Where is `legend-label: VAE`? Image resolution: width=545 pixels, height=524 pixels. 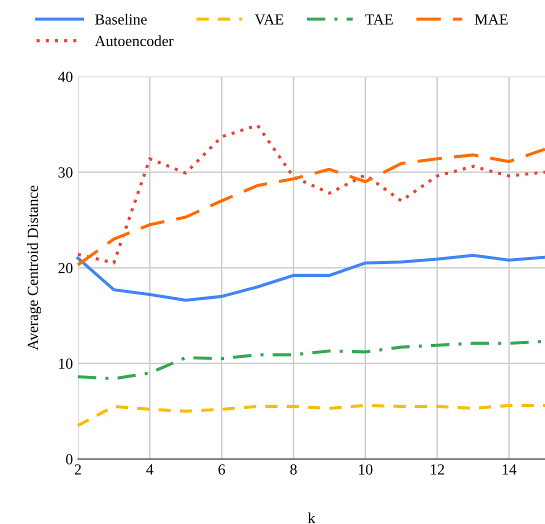
legend-label: VAE is located at coordinates (269, 19).